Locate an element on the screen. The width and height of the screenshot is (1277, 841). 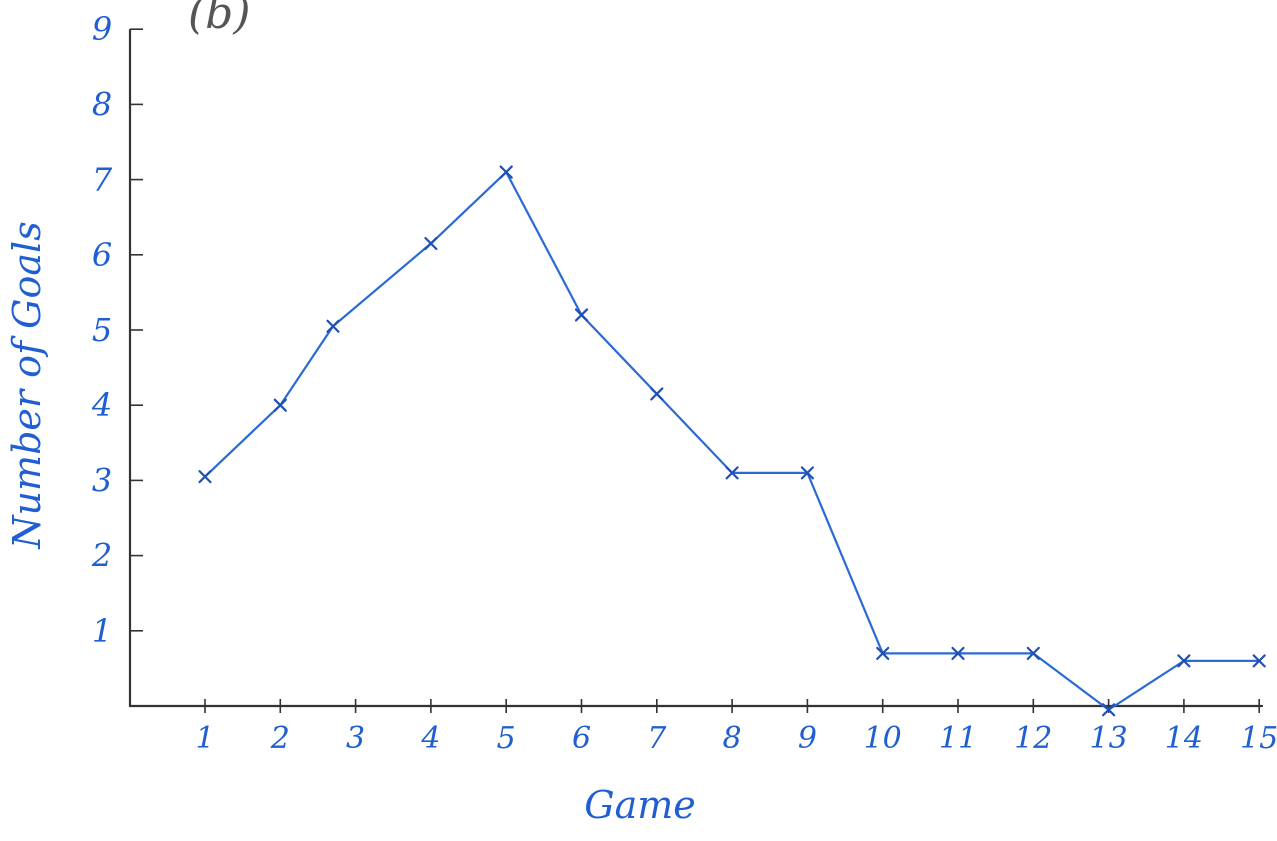
x-tick-label: 14 is located at coordinates (1184, 738).